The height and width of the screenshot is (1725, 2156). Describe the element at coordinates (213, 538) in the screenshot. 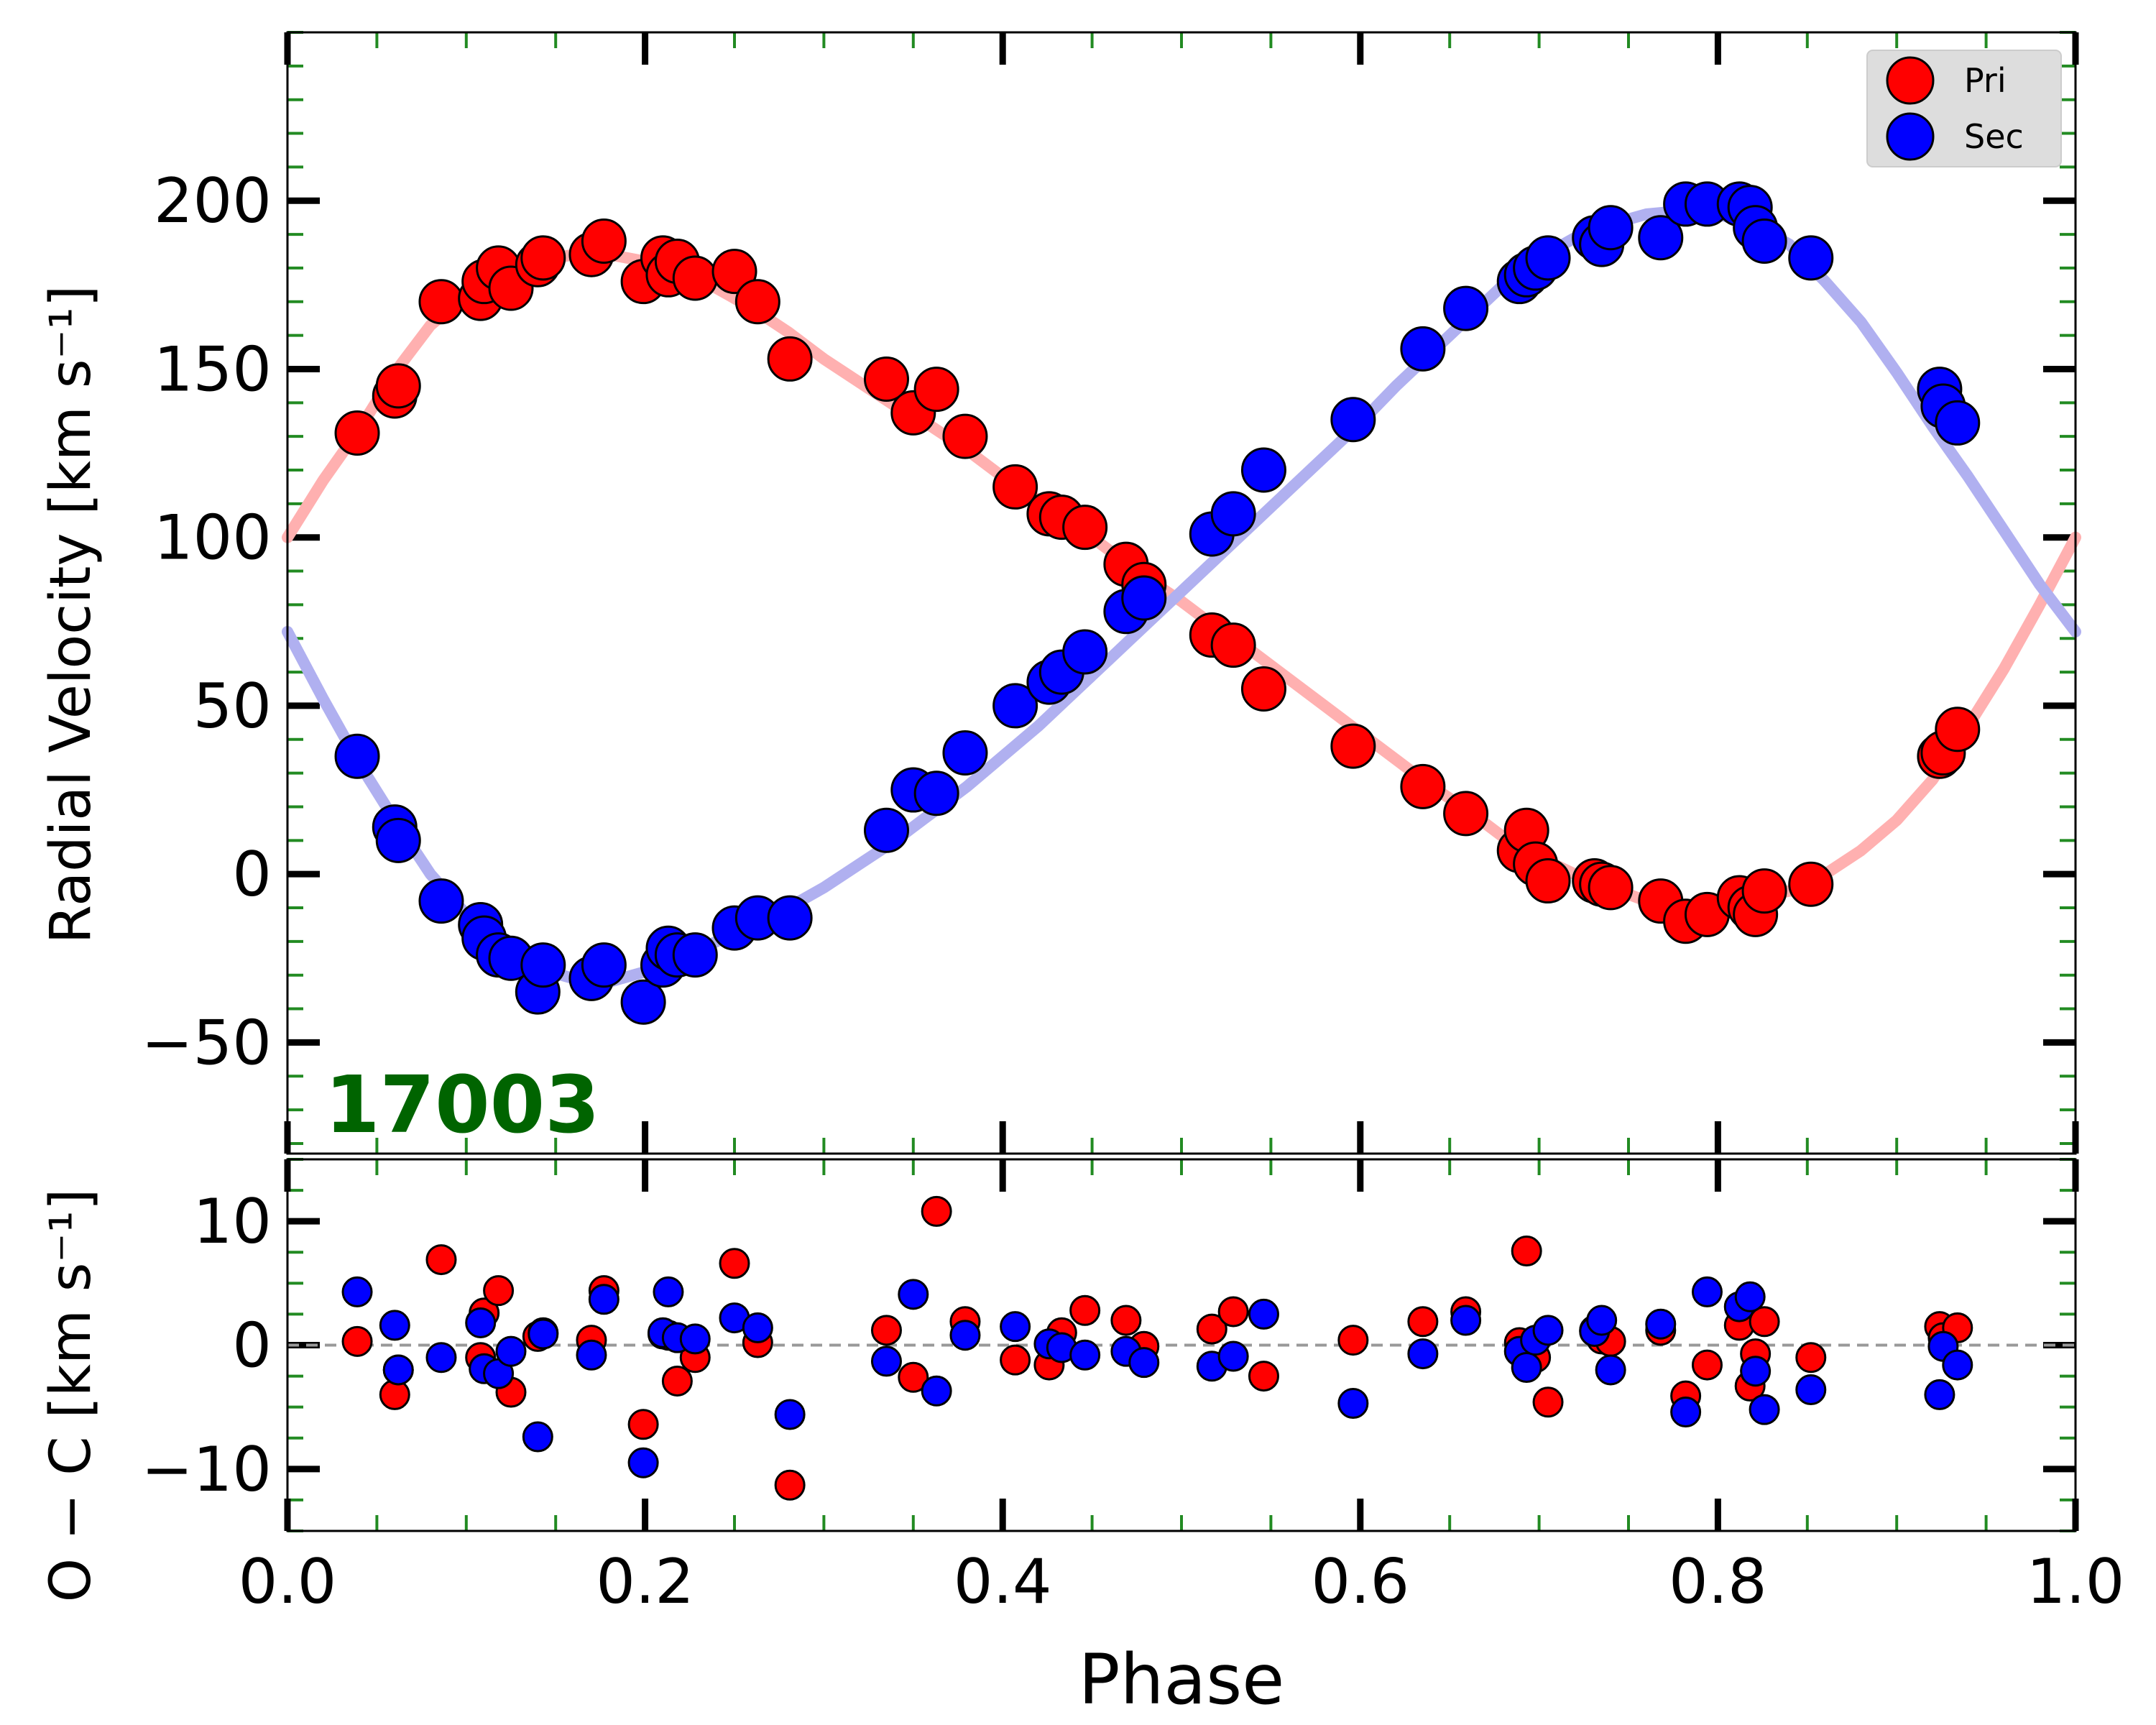

I see `rv-y-tick-label: 100` at that location.